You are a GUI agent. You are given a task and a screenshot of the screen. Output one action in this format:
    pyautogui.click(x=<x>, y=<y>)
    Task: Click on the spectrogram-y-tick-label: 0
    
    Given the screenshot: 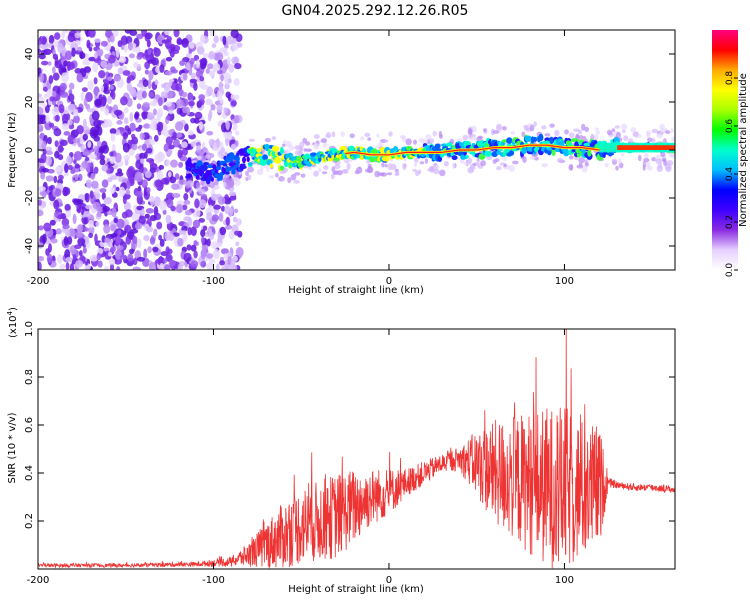 What is the action you would take?
    pyautogui.click(x=29, y=150)
    